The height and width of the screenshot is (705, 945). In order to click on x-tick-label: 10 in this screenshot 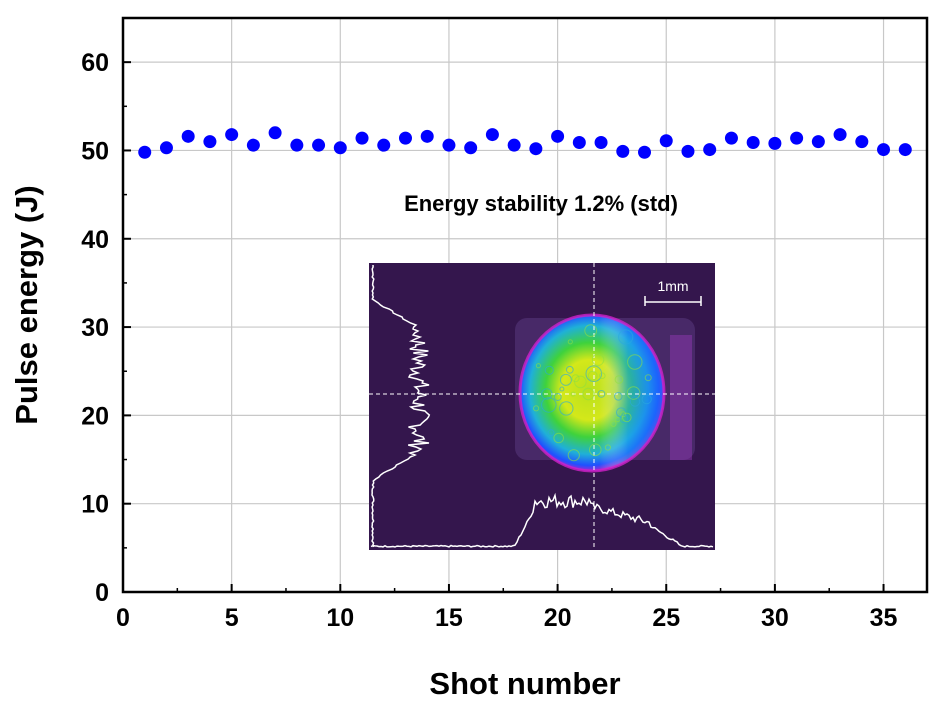, I will do `click(340, 618)`.